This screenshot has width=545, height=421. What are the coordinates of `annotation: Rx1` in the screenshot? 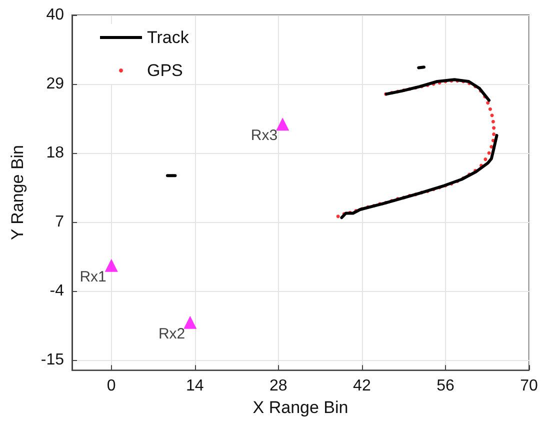 It's located at (93, 277).